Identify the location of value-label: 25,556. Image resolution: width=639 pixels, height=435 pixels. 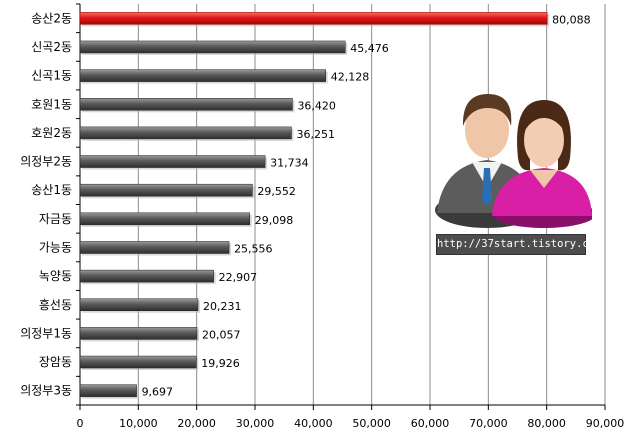
(253, 248).